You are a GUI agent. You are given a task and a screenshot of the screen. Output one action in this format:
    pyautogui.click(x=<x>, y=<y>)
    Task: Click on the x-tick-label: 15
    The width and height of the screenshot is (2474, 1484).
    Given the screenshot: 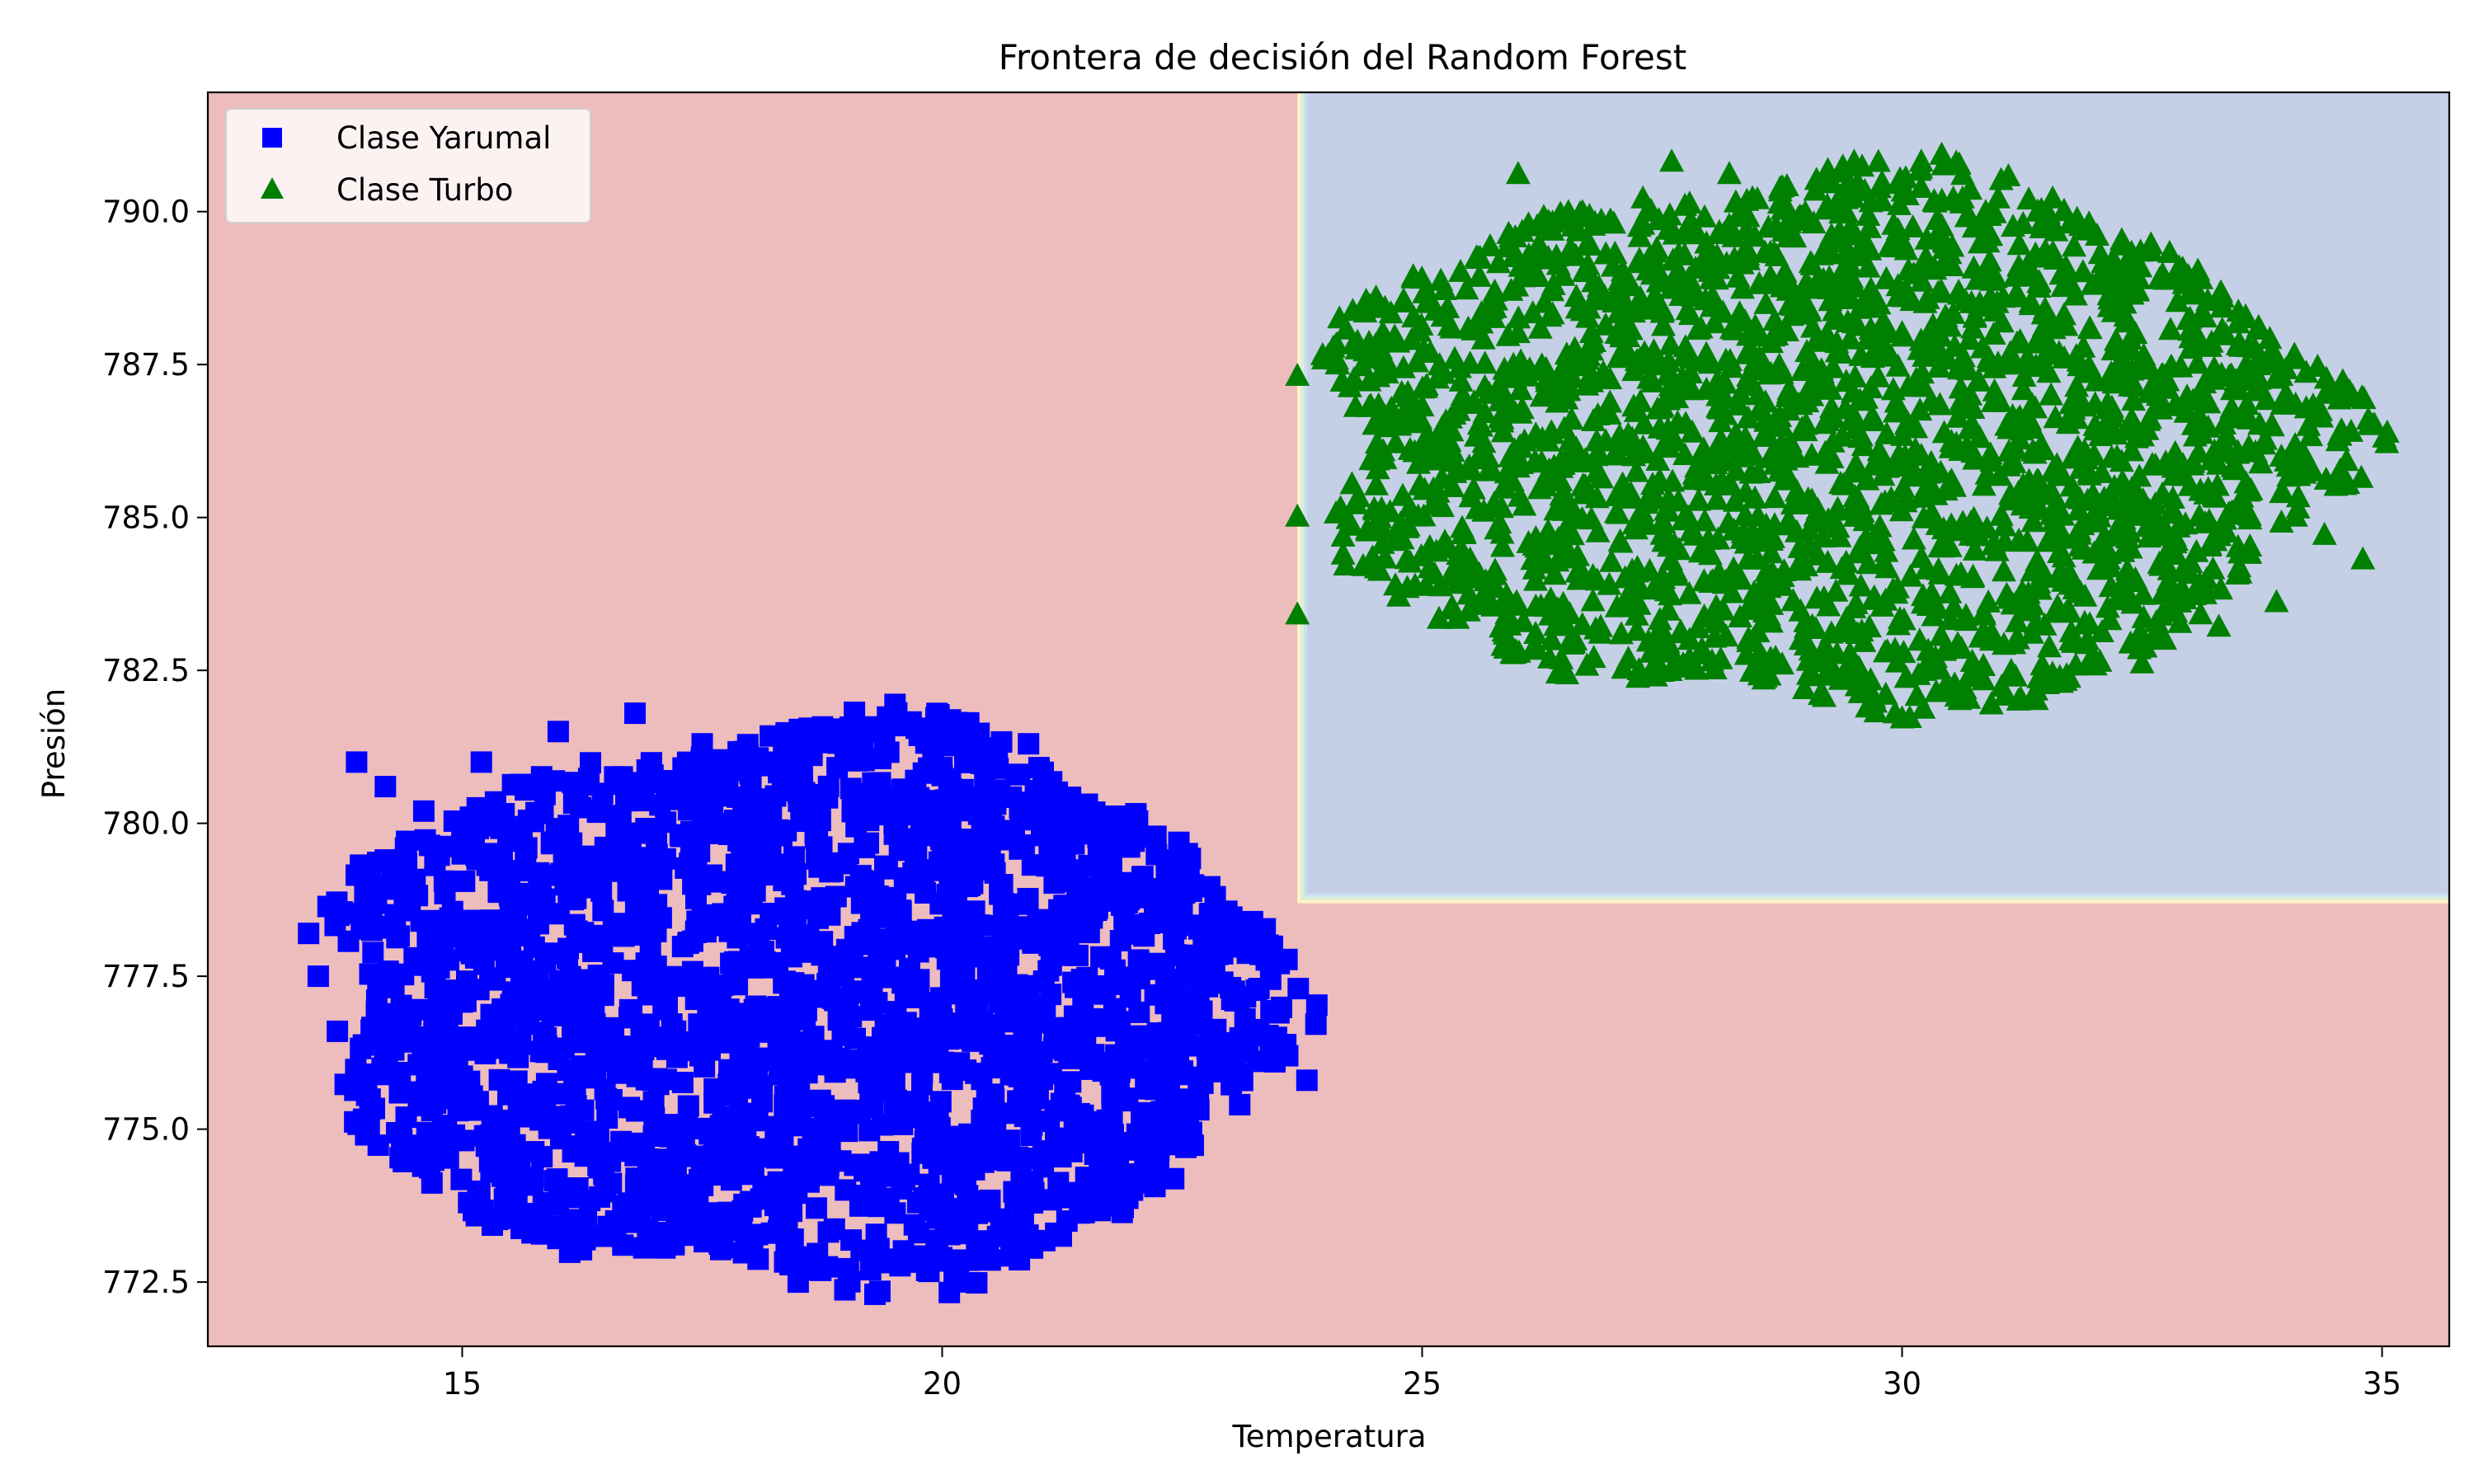 What is the action you would take?
    pyautogui.click(x=462, y=1384)
    